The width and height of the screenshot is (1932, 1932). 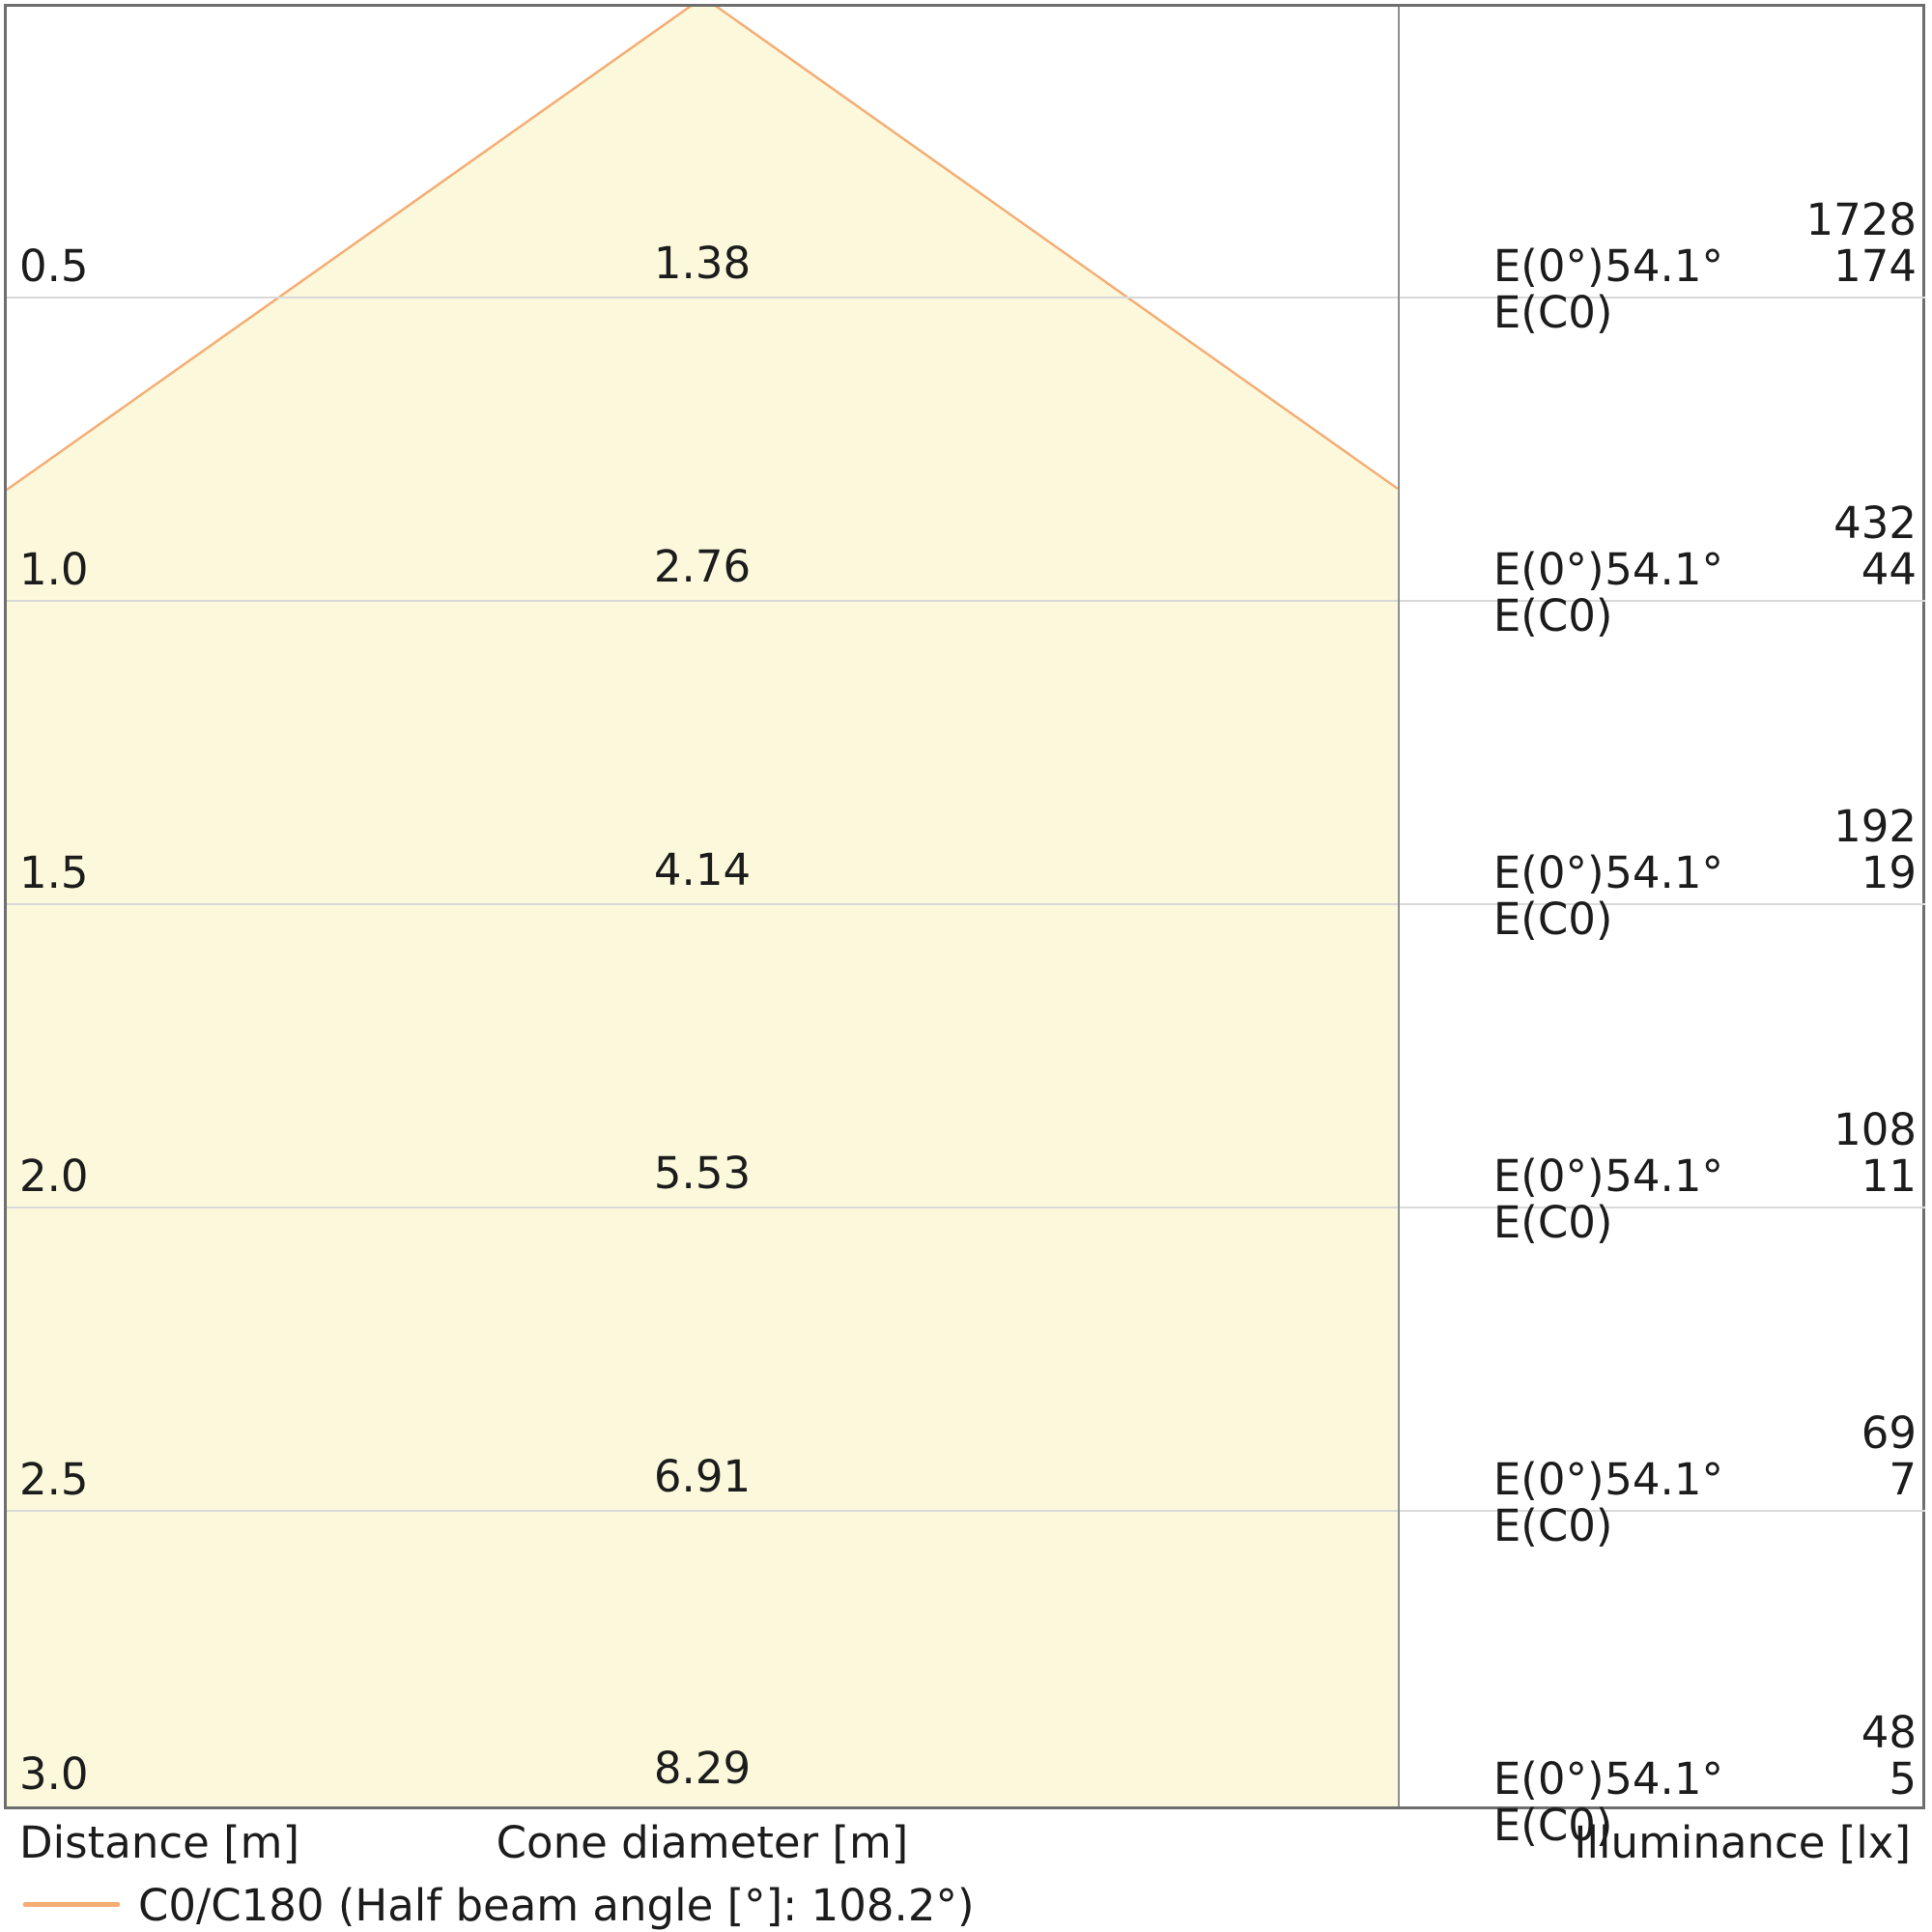 What do you see at coordinates (1875, 523) in the screenshot?
I see `e0-value: 432` at bounding box center [1875, 523].